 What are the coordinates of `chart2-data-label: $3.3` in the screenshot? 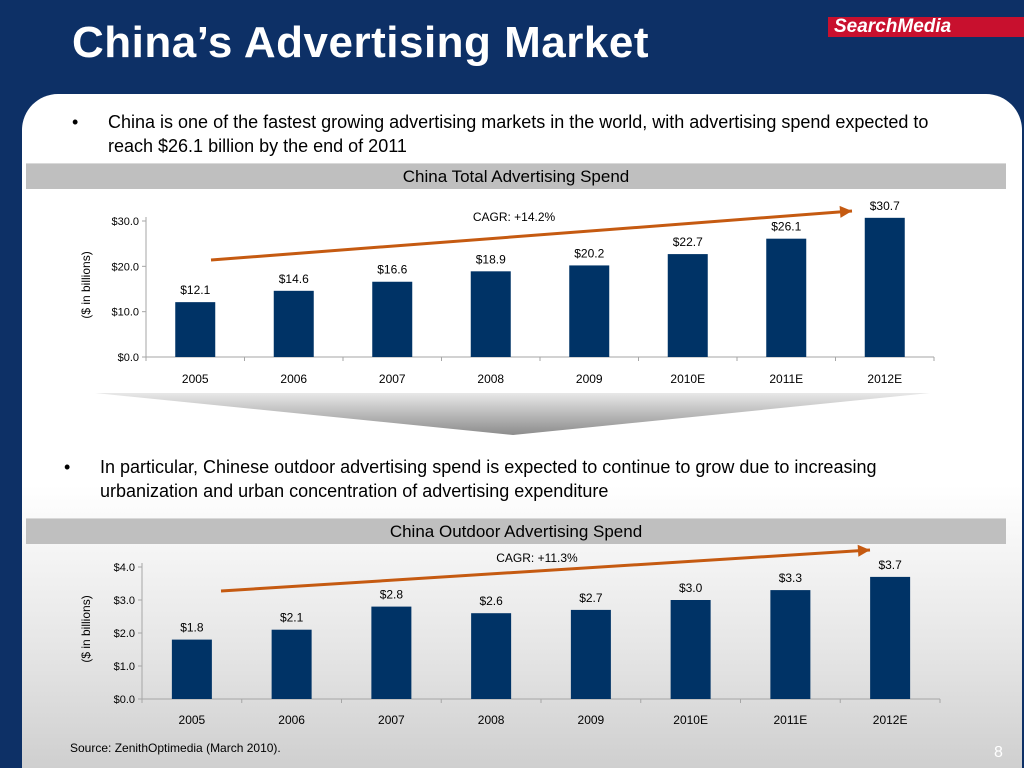 It's located at (791, 578).